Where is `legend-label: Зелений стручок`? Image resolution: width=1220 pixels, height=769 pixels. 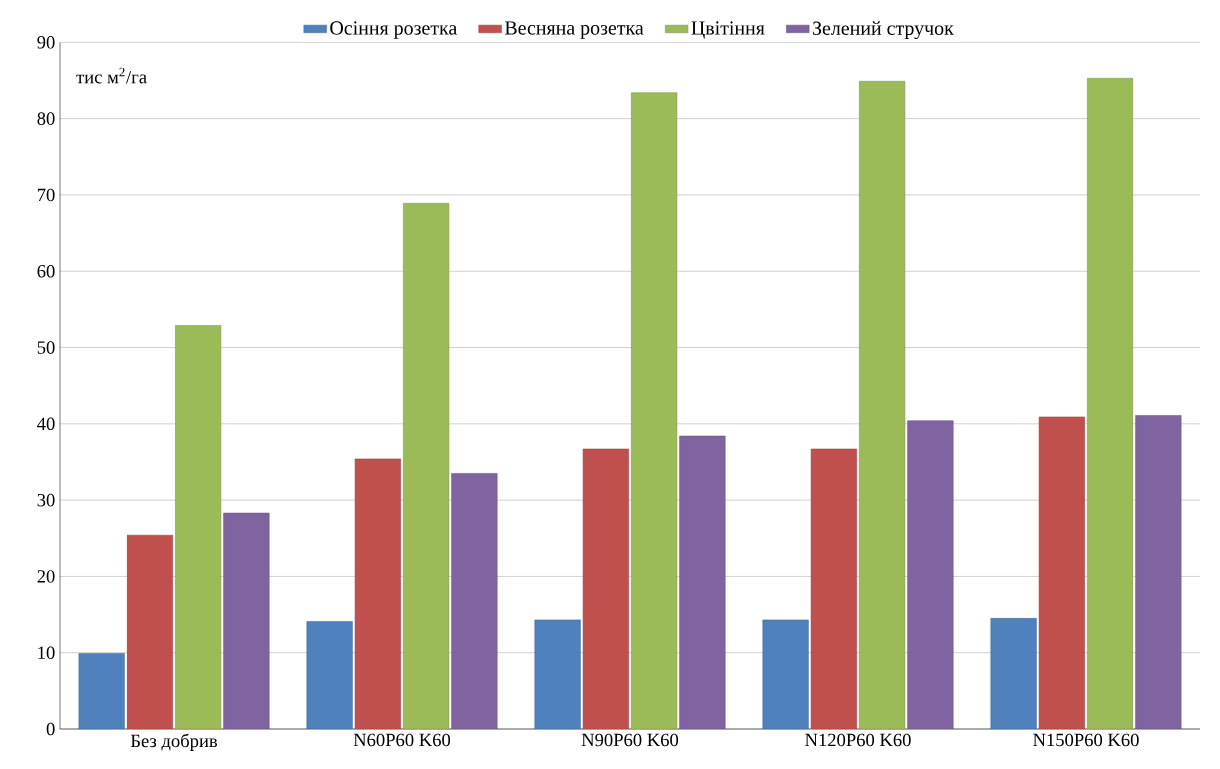
legend-label: Зелений стручок is located at coordinates (883, 30).